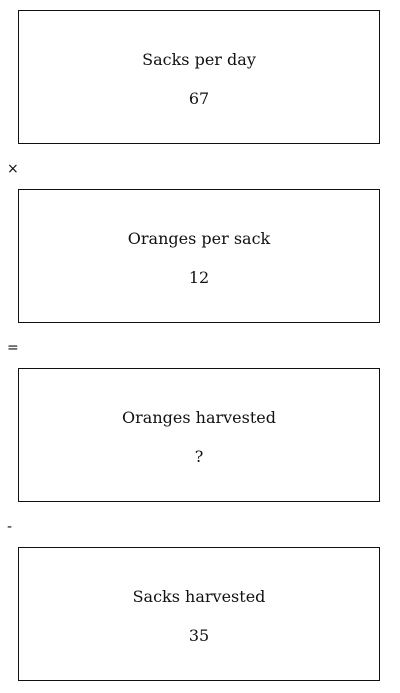 The image size is (400, 693). I want to click on sacks-harvested-value: 35, so click(199, 635).